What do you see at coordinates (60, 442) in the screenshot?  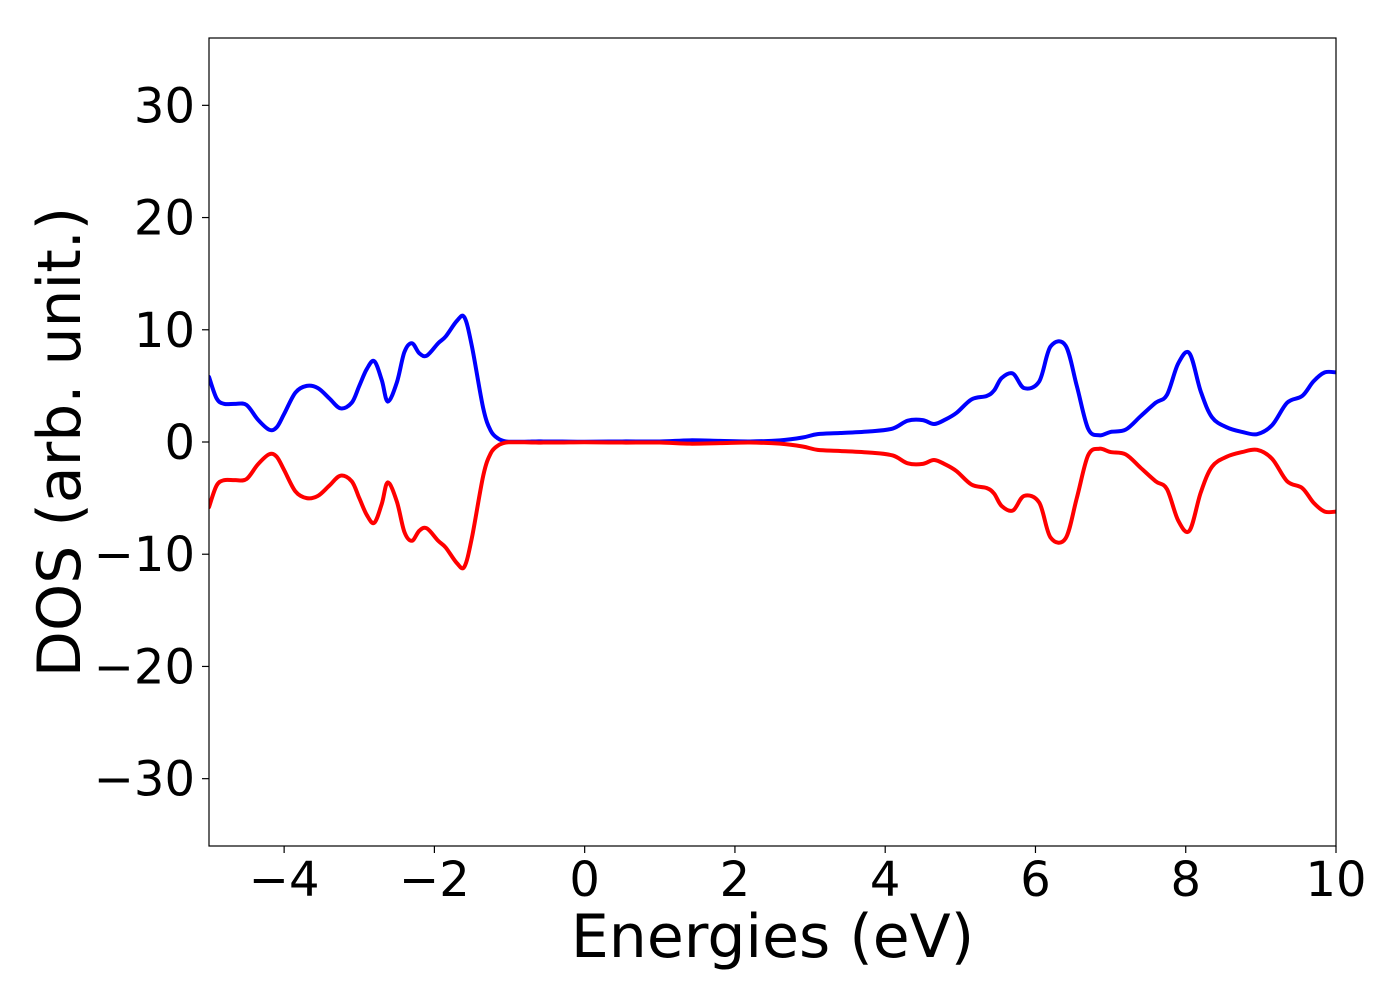 I see `y-axis-label: DOS (arb. unit.)` at bounding box center [60, 442].